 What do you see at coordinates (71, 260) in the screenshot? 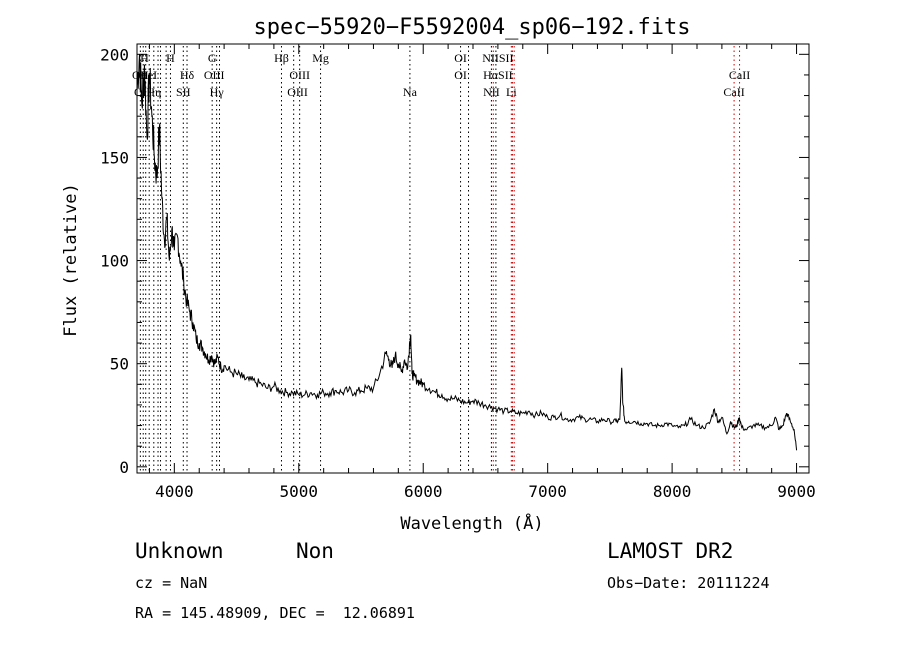
I see `y-axis-label: Flux (relative)` at bounding box center [71, 260].